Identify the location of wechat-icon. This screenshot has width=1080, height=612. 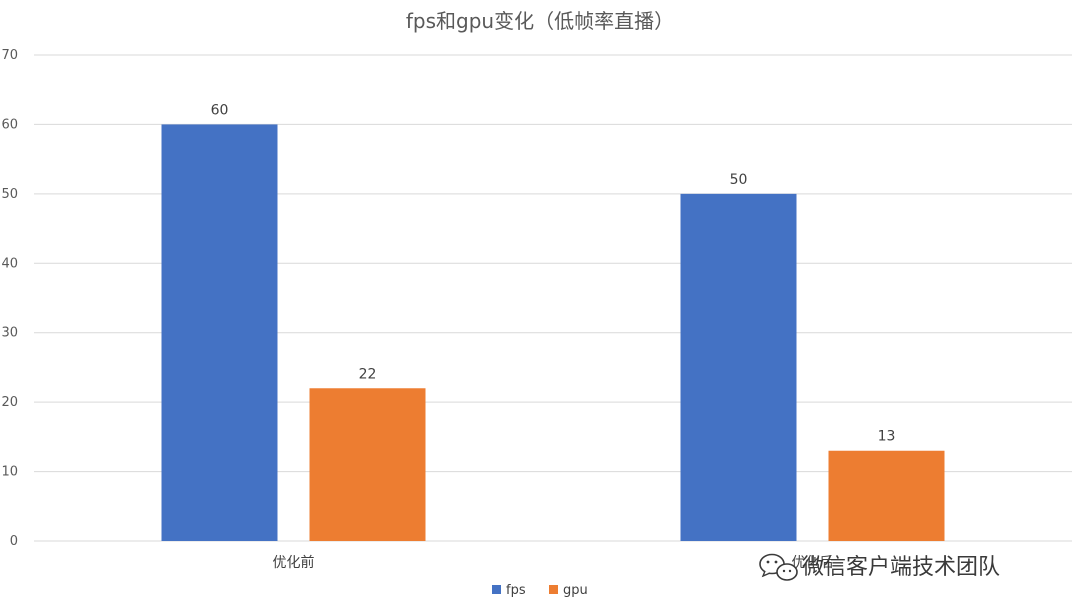
(778, 567).